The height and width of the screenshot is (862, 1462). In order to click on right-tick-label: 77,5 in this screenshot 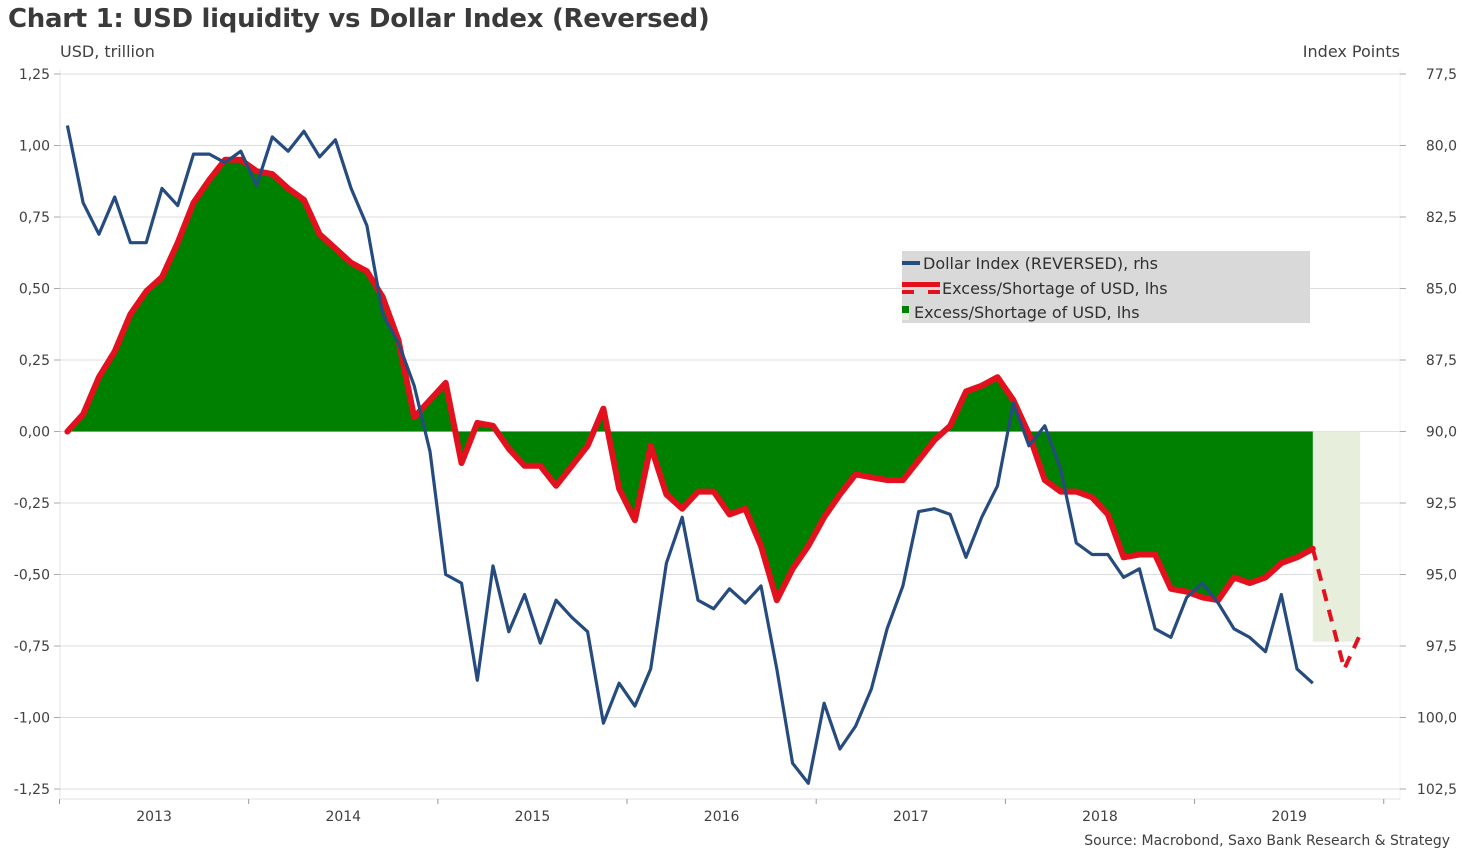, I will do `click(1441, 75)`.